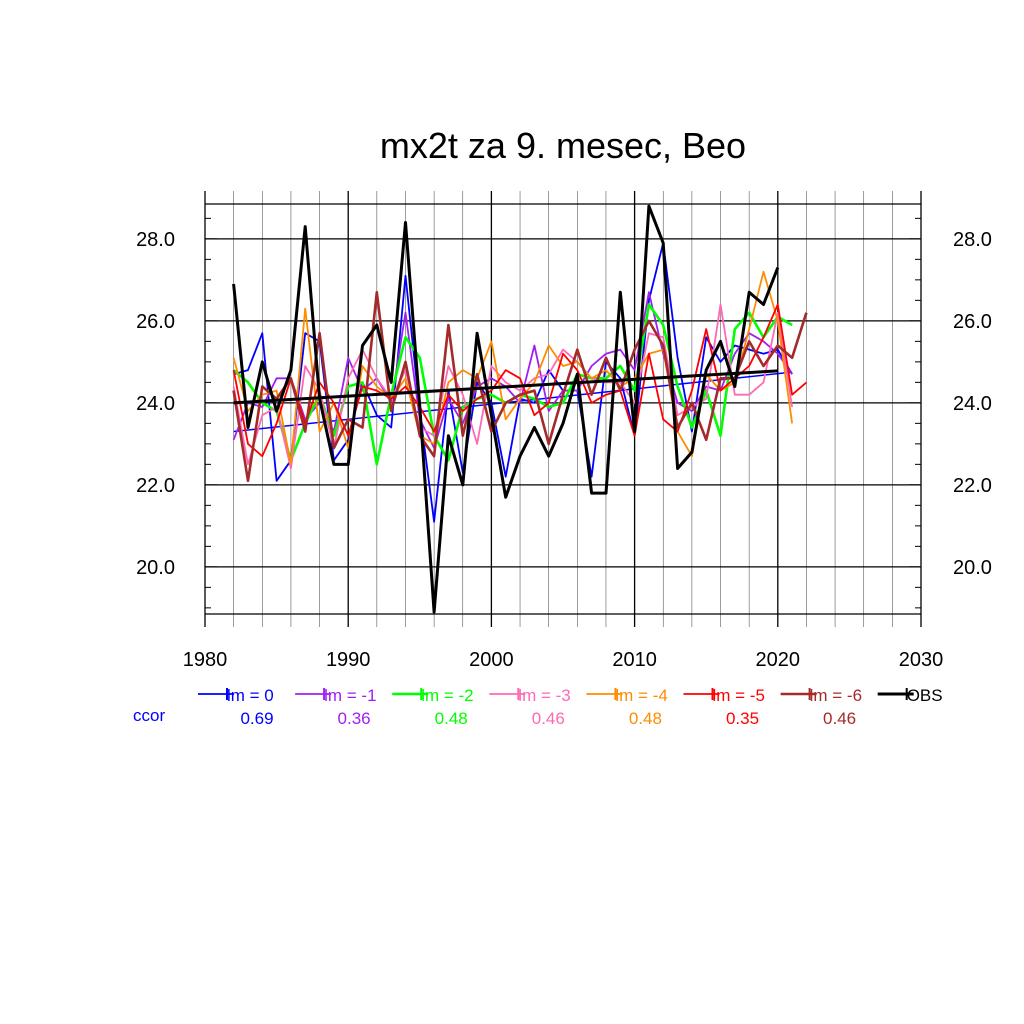 Image resolution: width=1024 pixels, height=1024 pixels. Describe the element at coordinates (155, 240) in the screenshot. I see `y-tick-label-left: 28.0` at that location.